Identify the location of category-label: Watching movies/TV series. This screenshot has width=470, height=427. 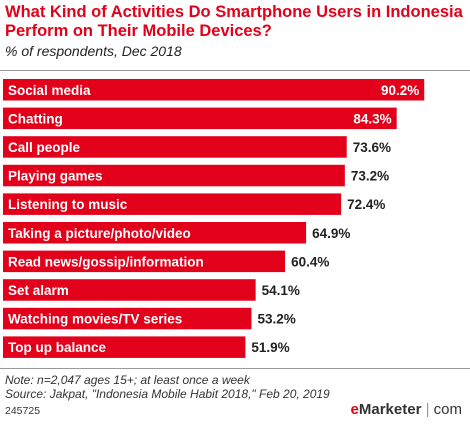
(95, 319).